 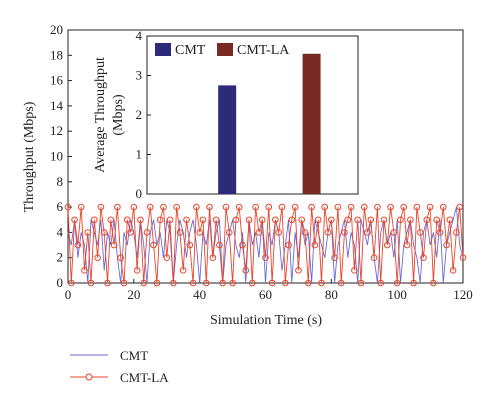 What do you see at coordinates (266, 320) in the screenshot?
I see `x-axis-label: Simulation Time (s)` at bounding box center [266, 320].